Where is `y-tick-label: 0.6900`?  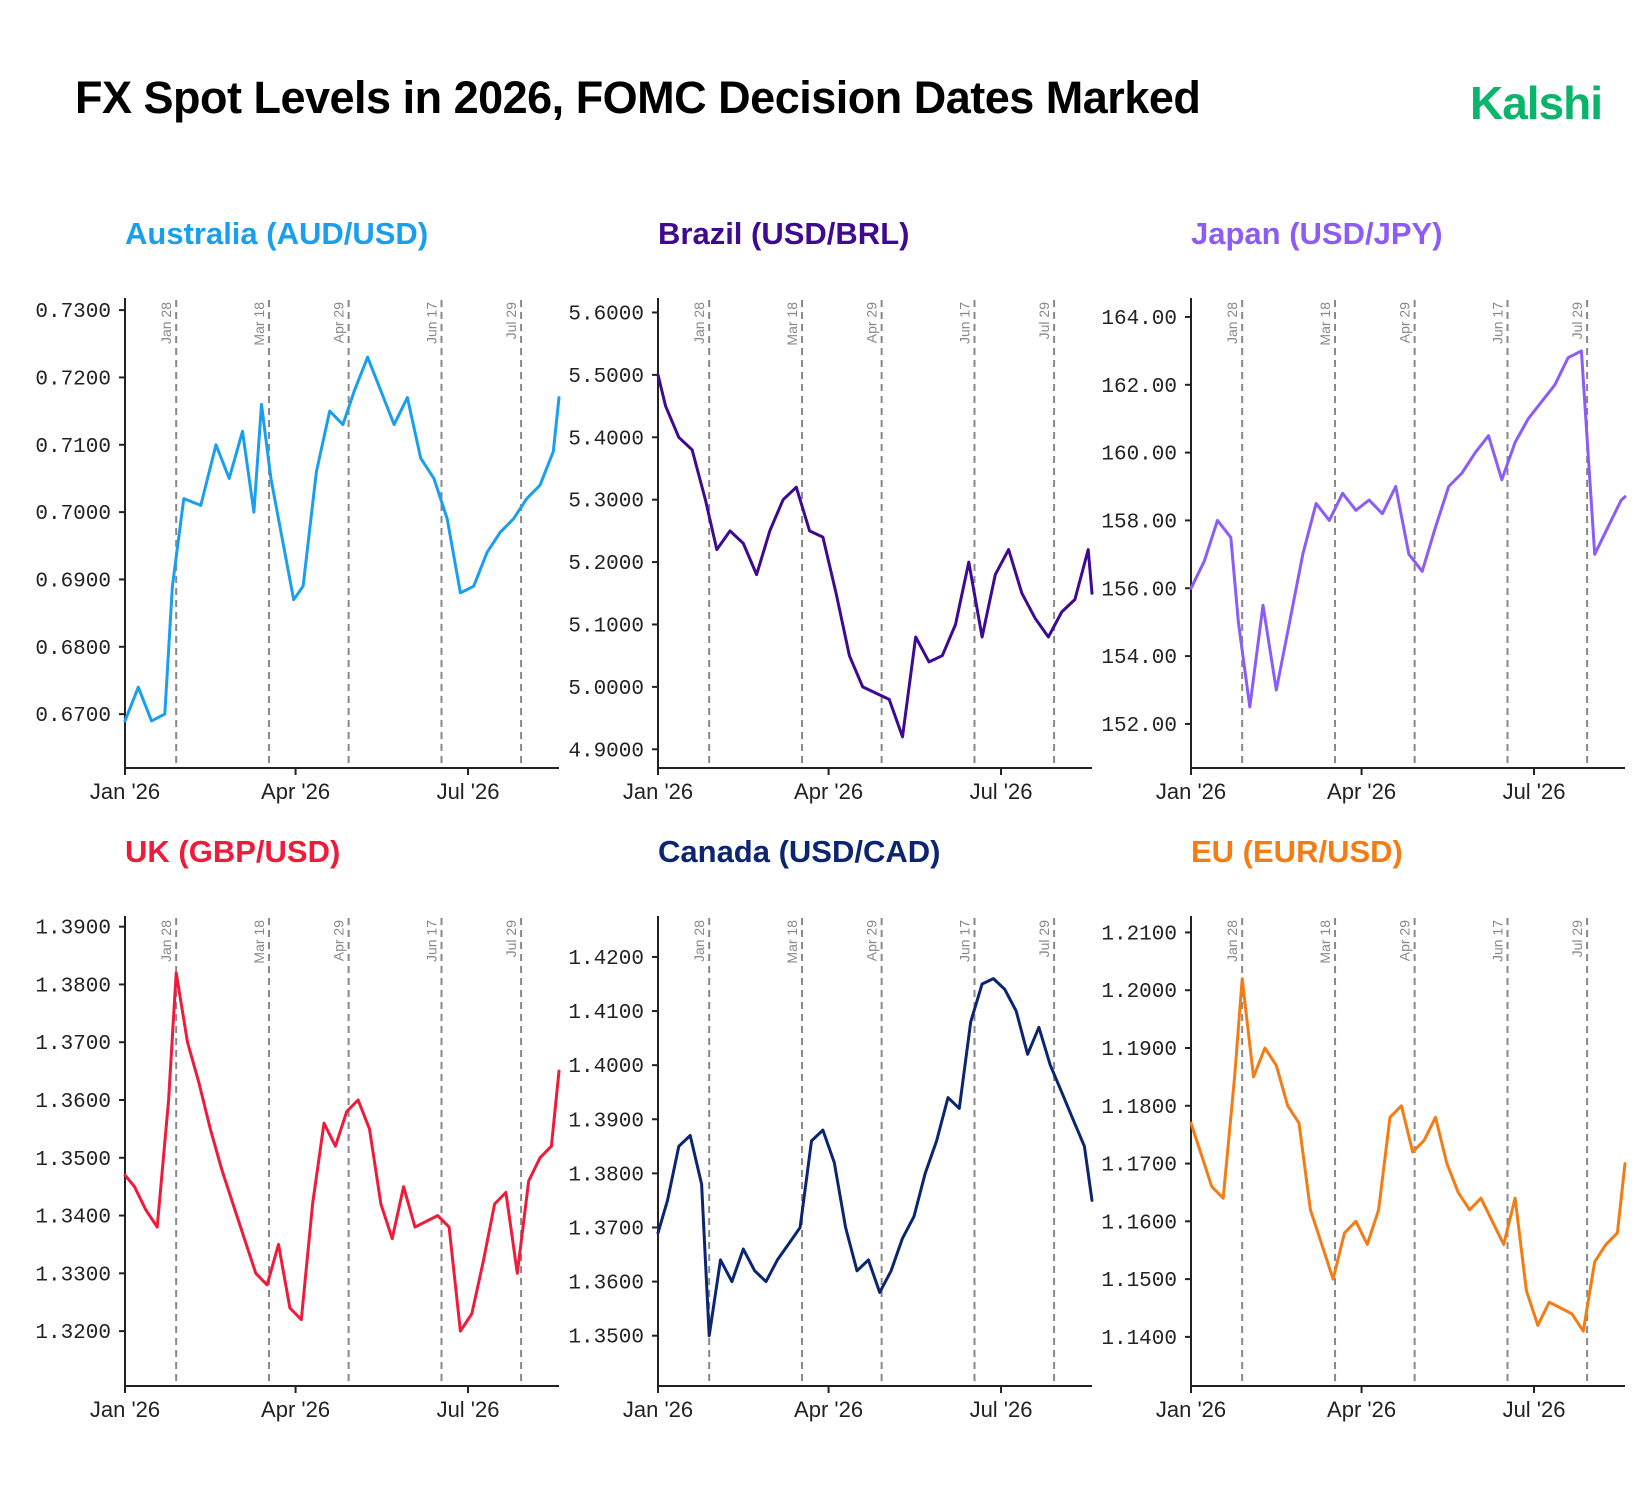
y-tick-label: 0.6900 is located at coordinates (73, 581).